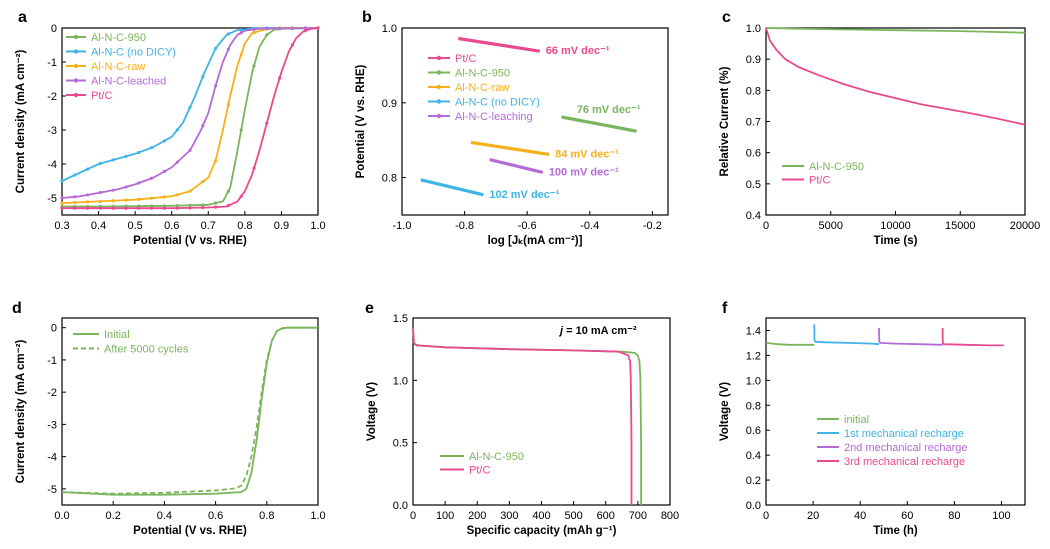 Image resolution: width=1050 pixels, height=549 pixels. Describe the element at coordinates (753, 406) in the screenshot. I see `y-tick-label: 0.8` at that location.